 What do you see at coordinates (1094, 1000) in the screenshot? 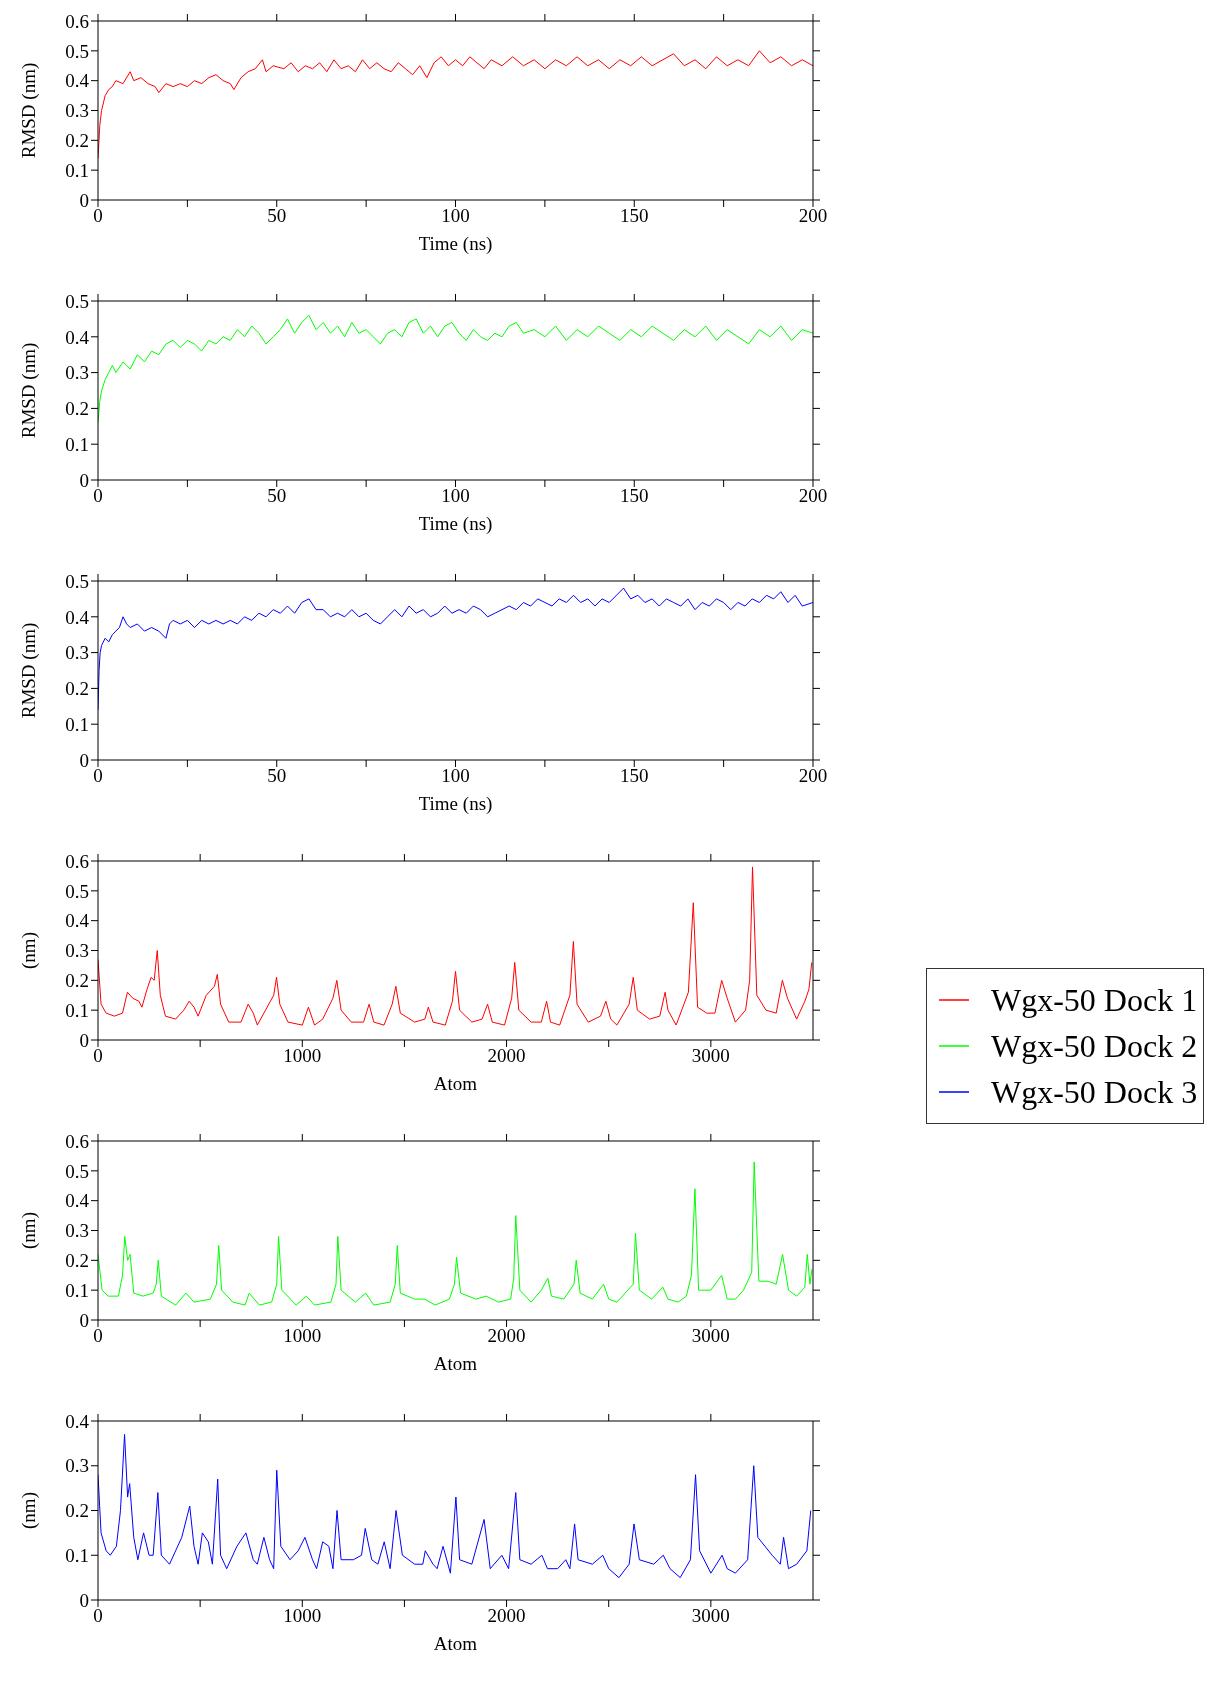
I see `legend-label: Wgx-50 Dock 1` at bounding box center [1094, 1000].